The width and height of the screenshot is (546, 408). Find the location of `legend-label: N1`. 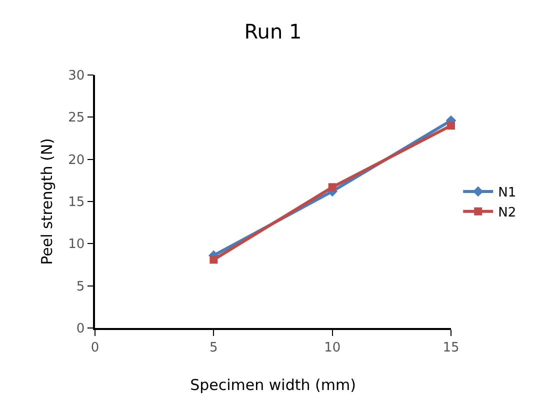

legend-label: N1 is located at coordinates (507, 193).